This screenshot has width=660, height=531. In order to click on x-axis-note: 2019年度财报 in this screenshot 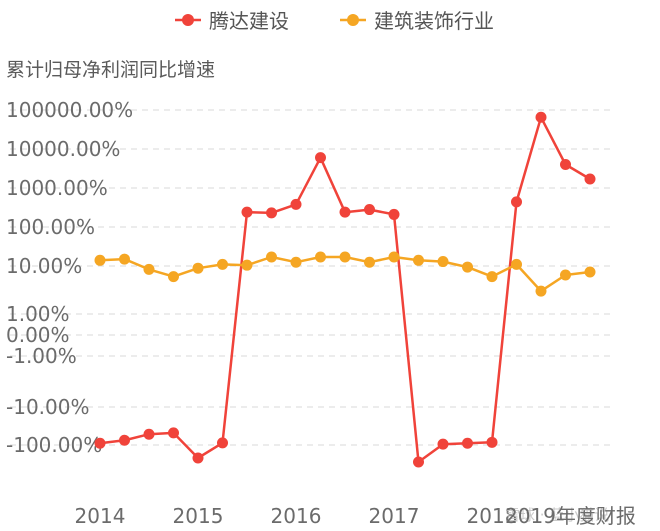, I will do `click(570, 516)`.